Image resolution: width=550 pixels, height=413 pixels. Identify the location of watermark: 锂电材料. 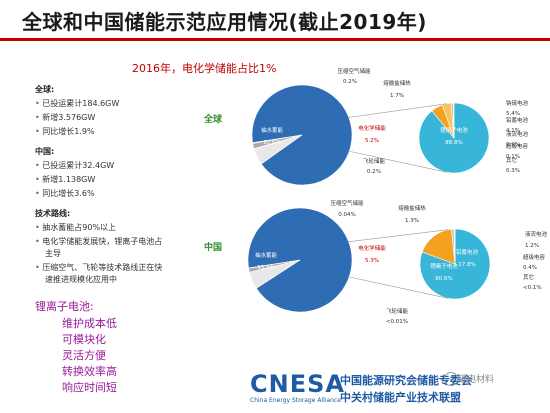
(476, 380).